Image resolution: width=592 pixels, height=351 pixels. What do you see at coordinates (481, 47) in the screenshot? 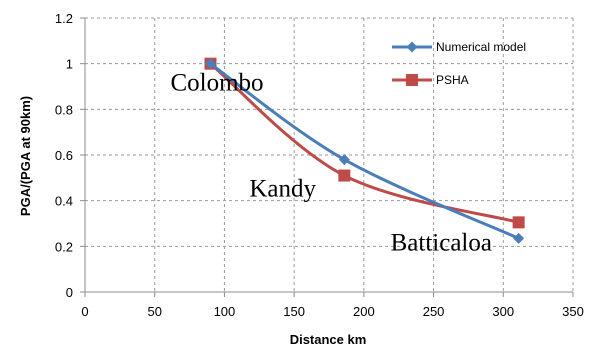
I see `legend-label: Numerical model` at bounding box center [481, 47].